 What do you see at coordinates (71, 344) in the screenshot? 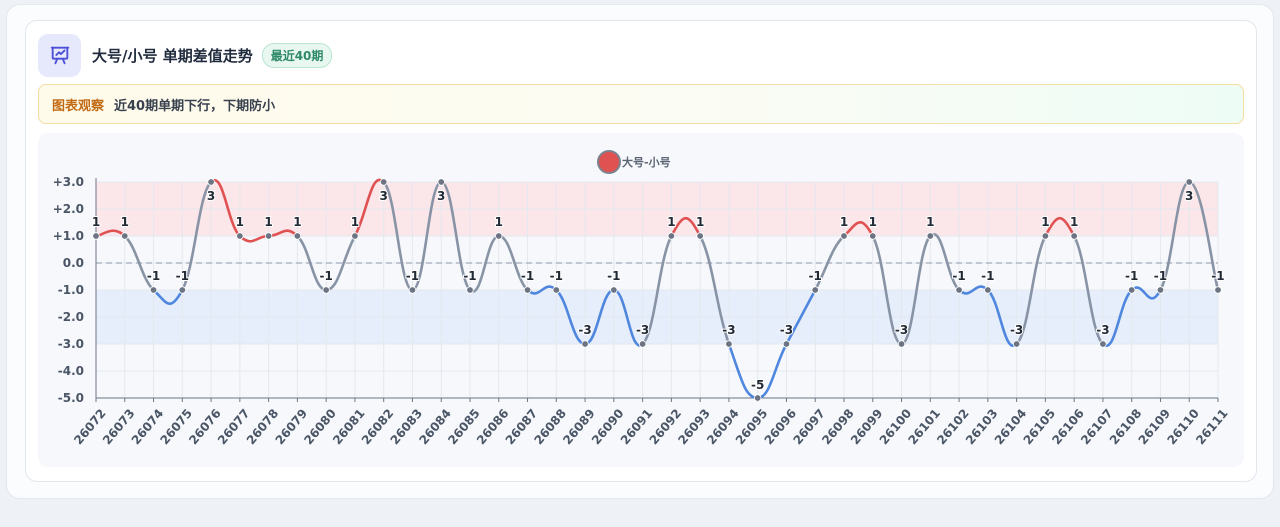
I see `y-tick-label: -3.0` at bounding box center [71, 344].